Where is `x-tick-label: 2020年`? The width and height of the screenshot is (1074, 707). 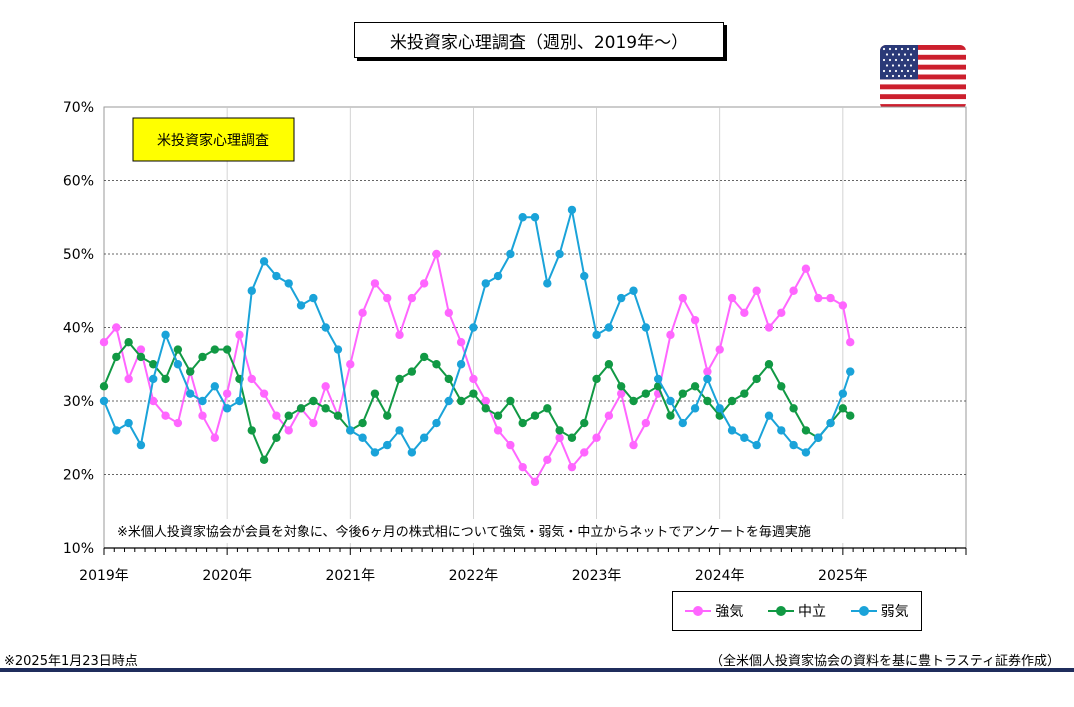
x-tick-label: 2020年 is located at coordinates (227, 576).